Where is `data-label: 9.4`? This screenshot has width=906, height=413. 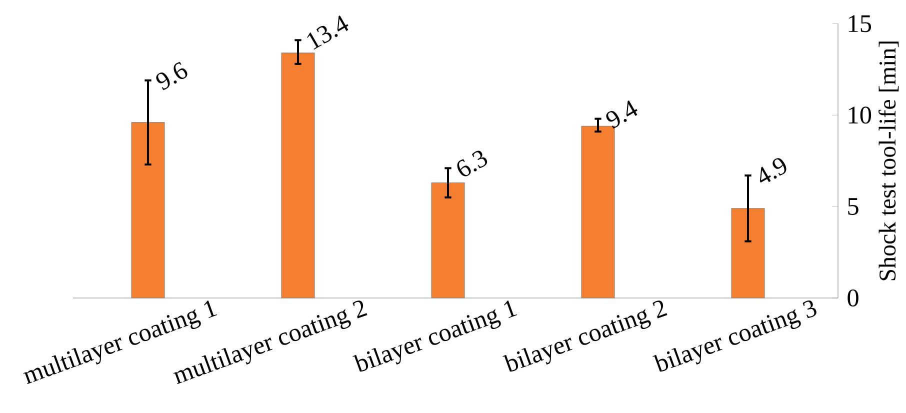 data-label: 9.4 is located at coordinates (622, 114).